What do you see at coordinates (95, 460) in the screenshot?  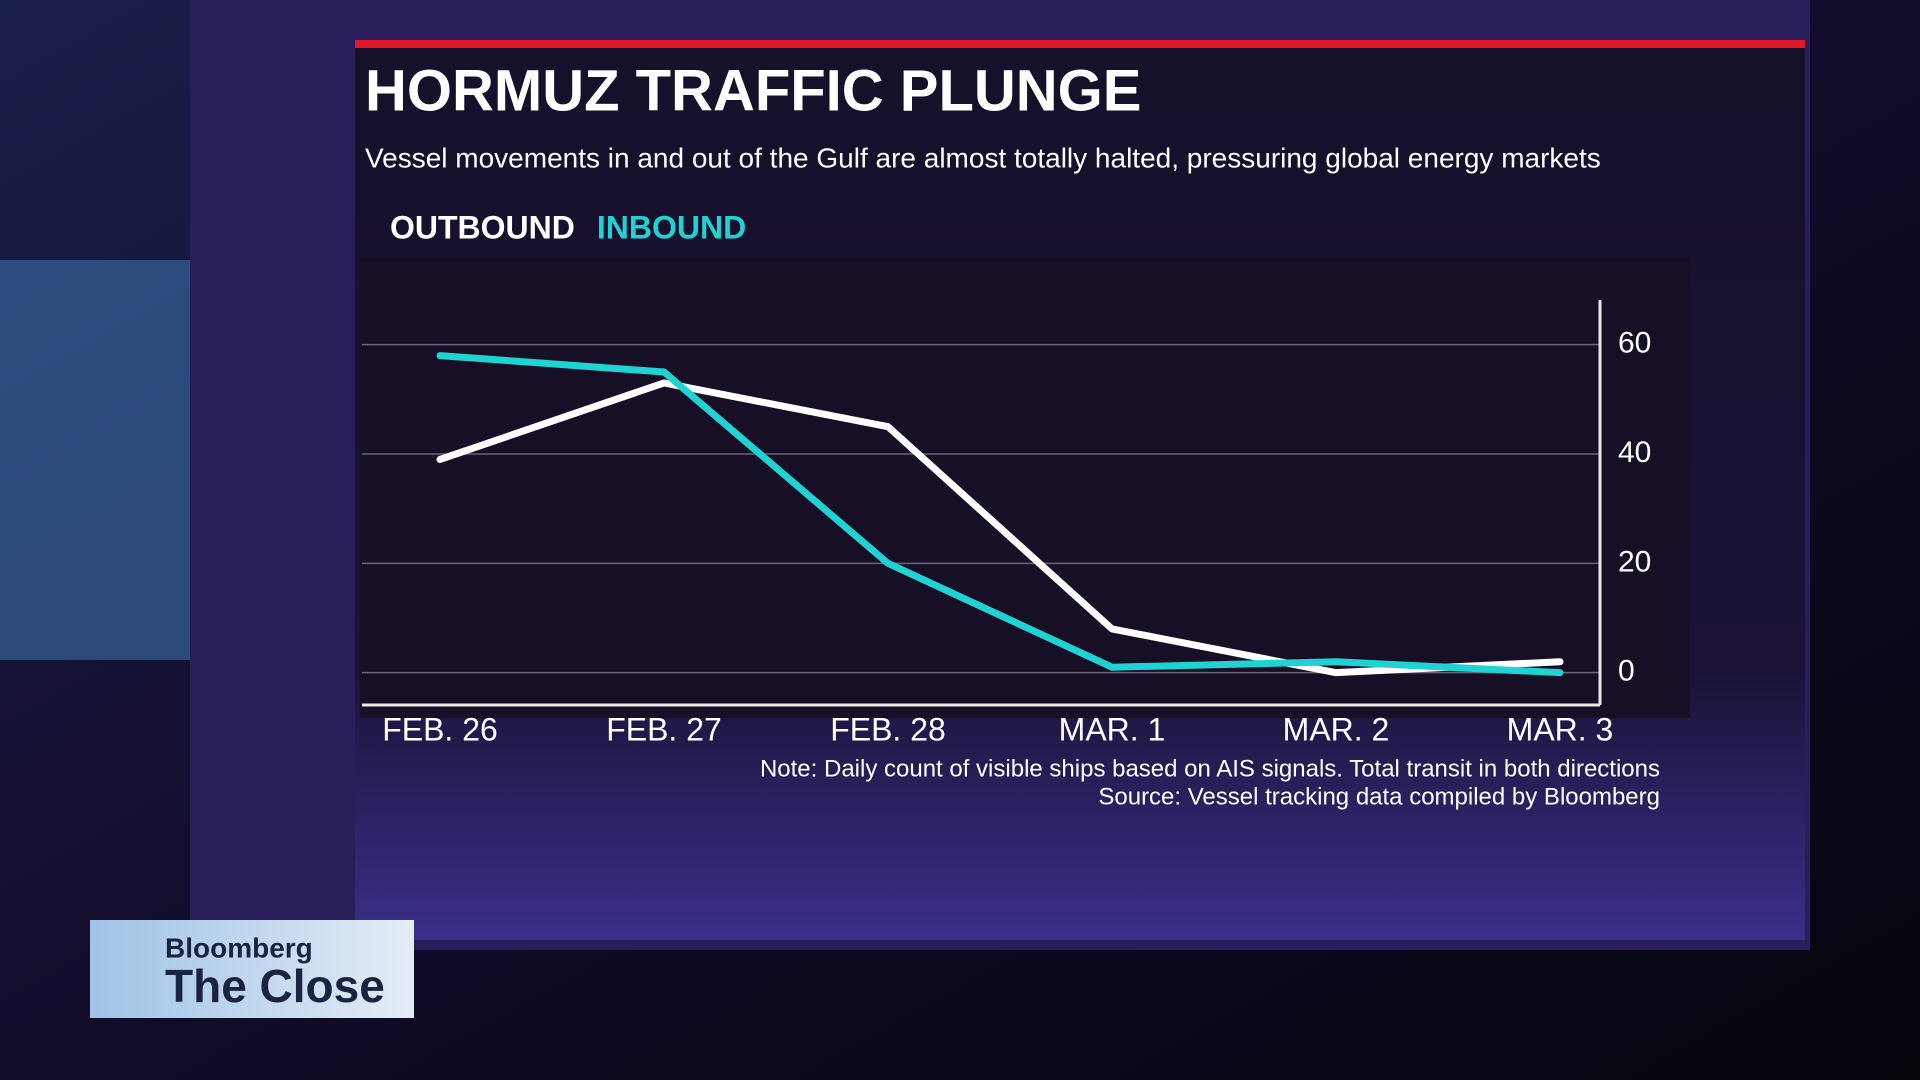 I see `side-screen` at bounding box center [95, 460].